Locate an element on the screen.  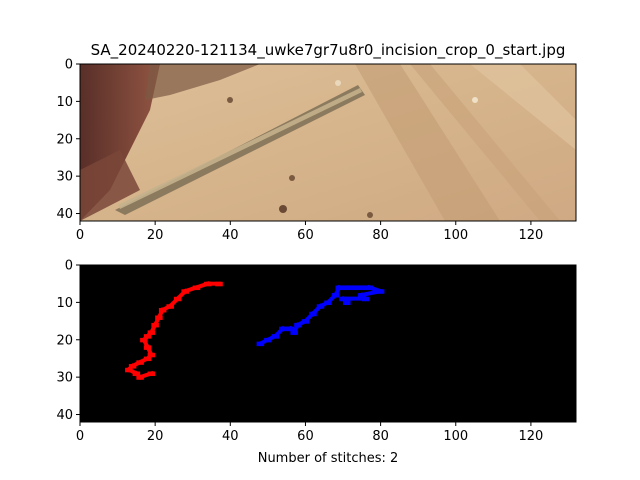
mask-marks is located at coordinates (255, 330).